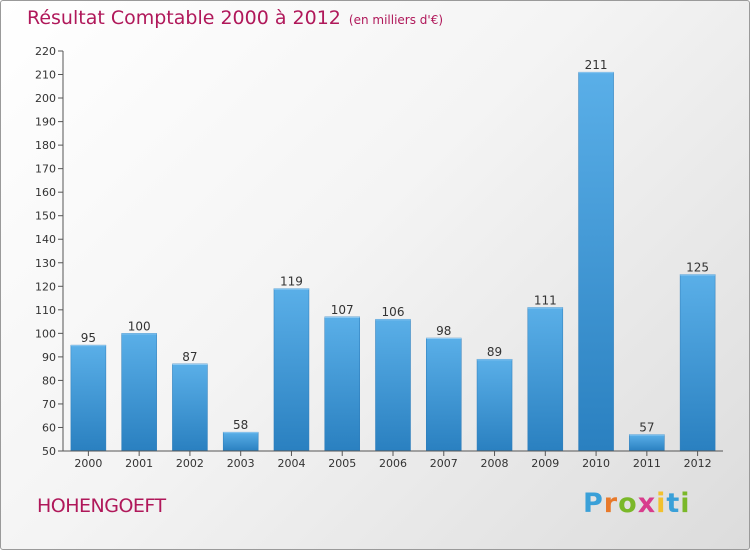 The height and width of the screenshot is (550, 750). Describe the element at coordinates (49, 380) in the screenshot. I see `y-tick-label: 80` at that location.